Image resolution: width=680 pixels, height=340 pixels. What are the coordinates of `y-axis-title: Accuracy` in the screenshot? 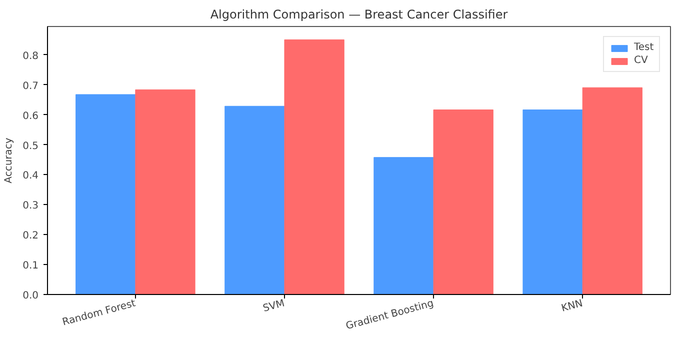 It's located at (9, 161).